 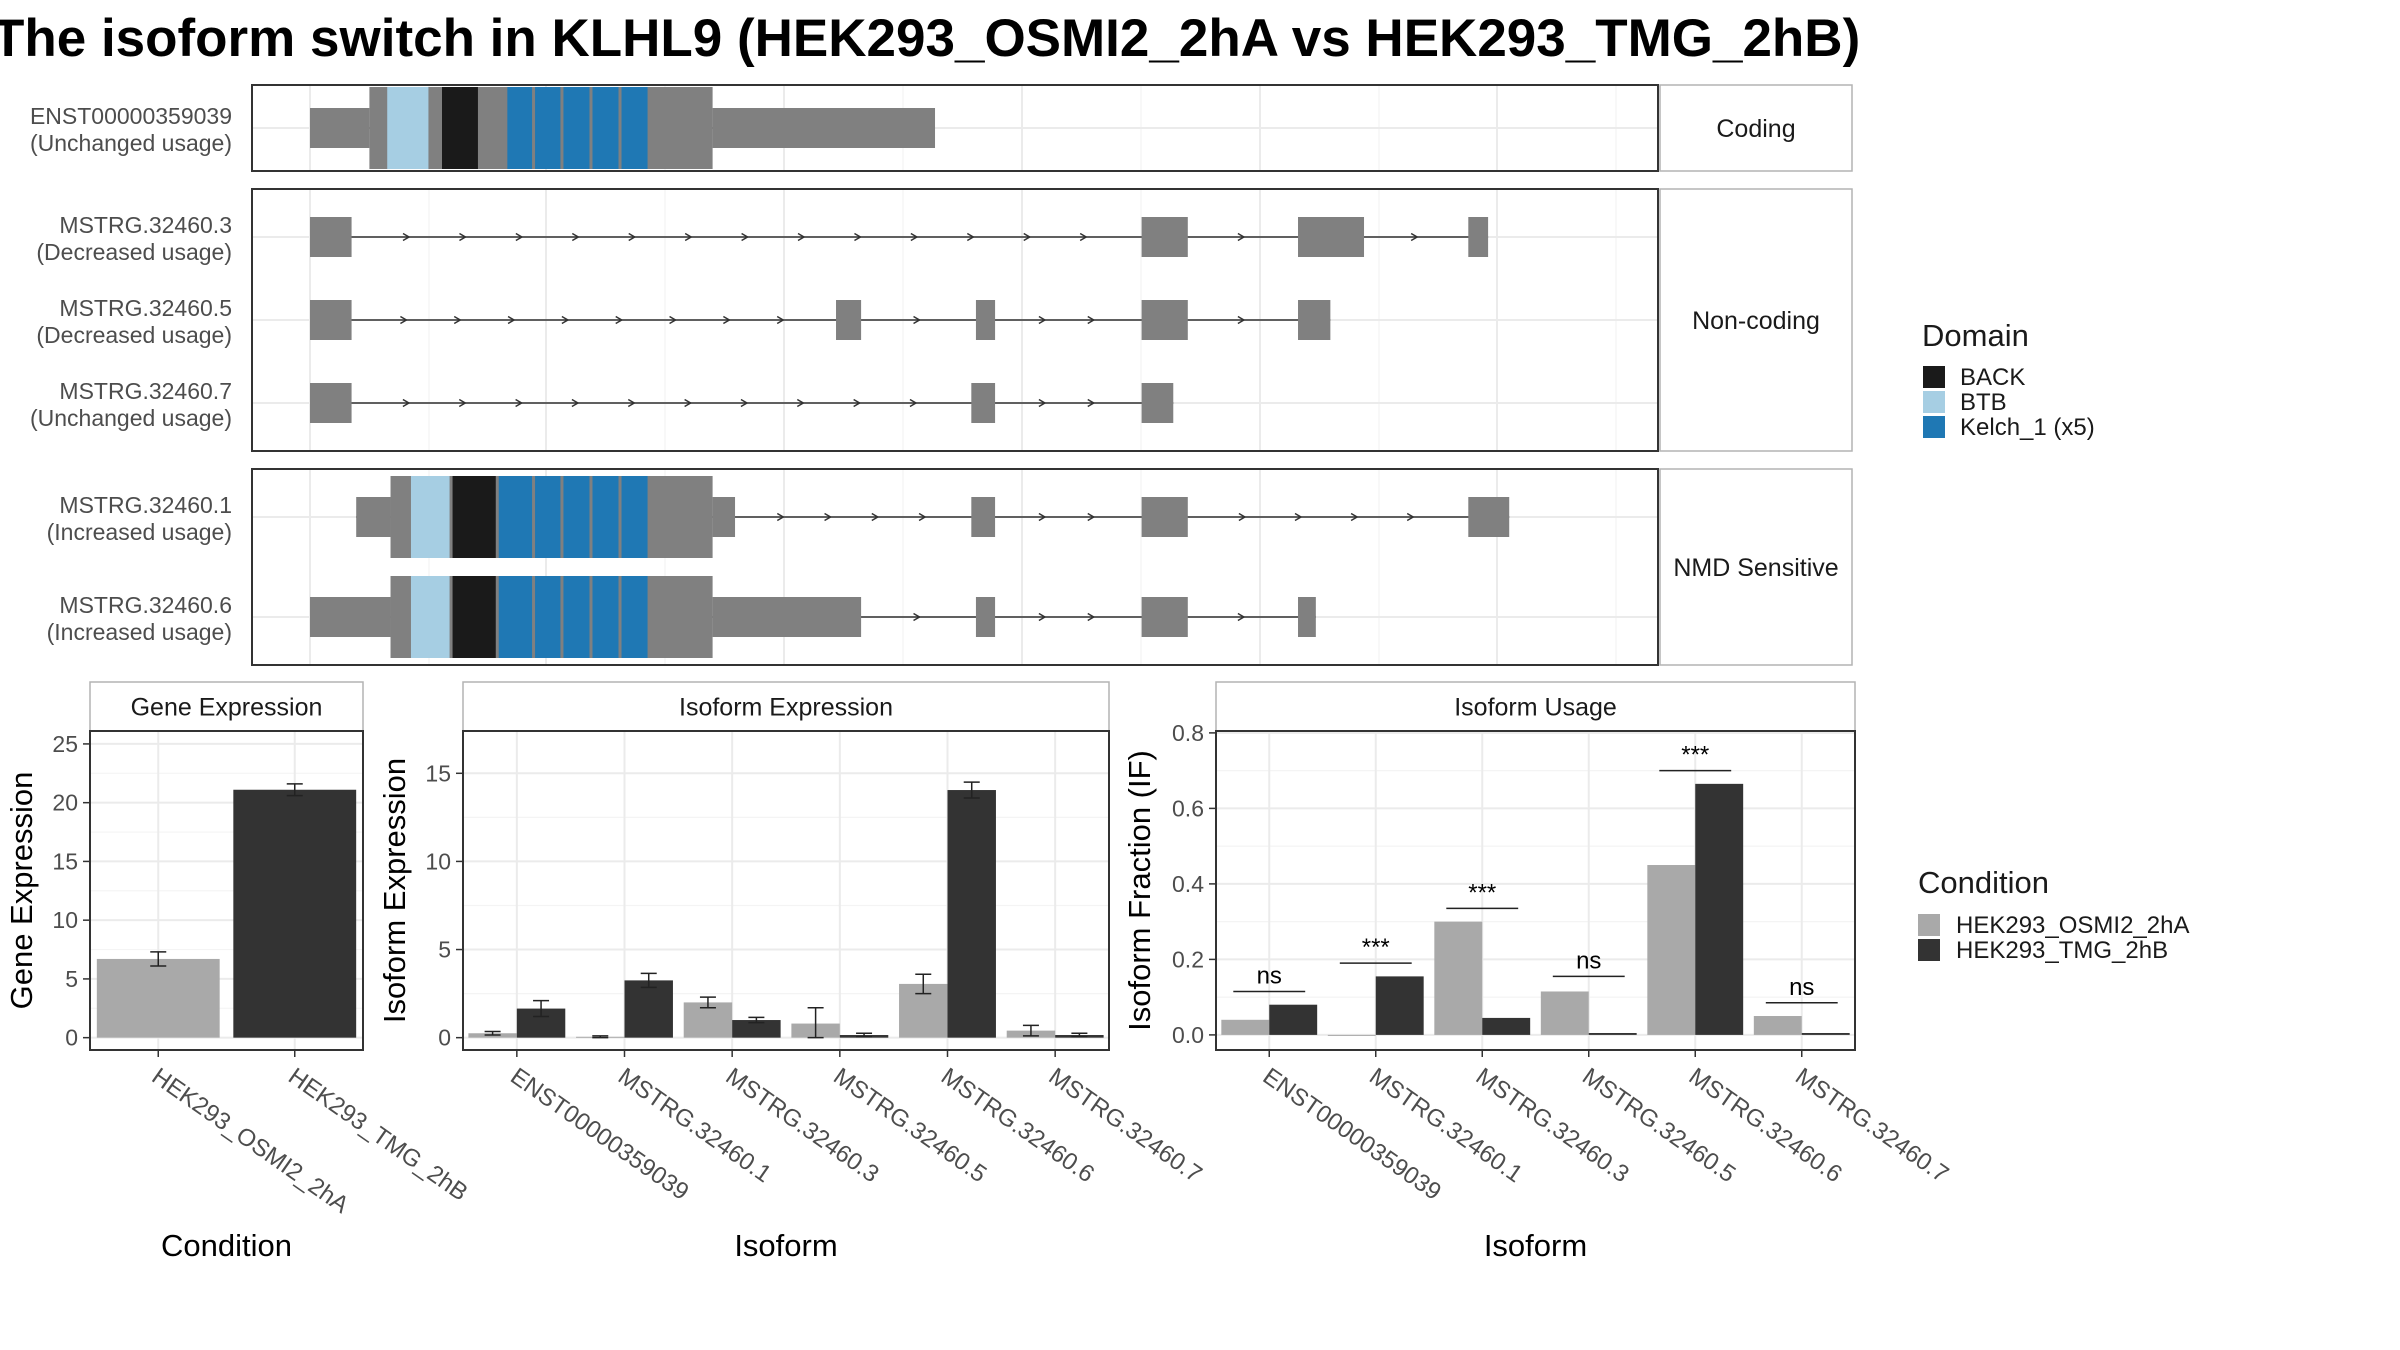 I want to click on condition-legend-title: Condition, so click(x=1983, y=882).